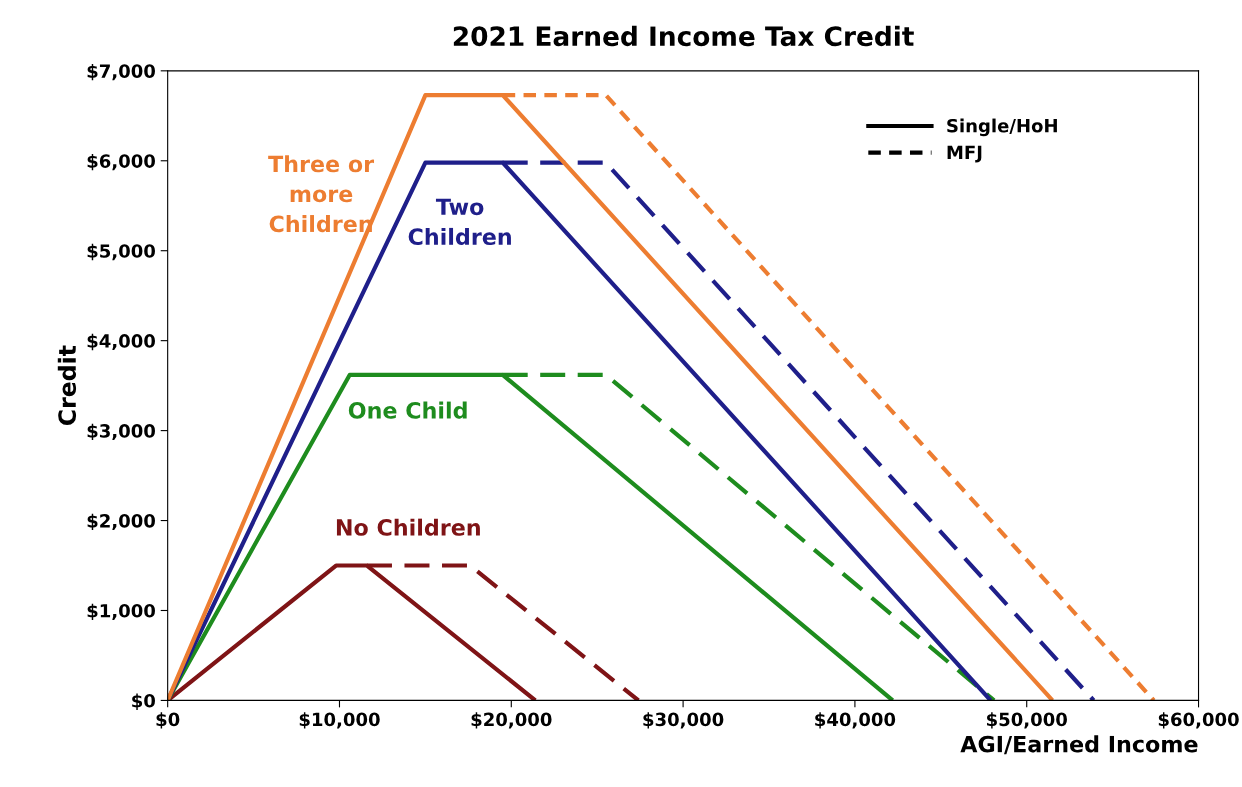 This screenshot has width=1242, height=787. I want to click on annotation: MFJ, so click(964, 154).